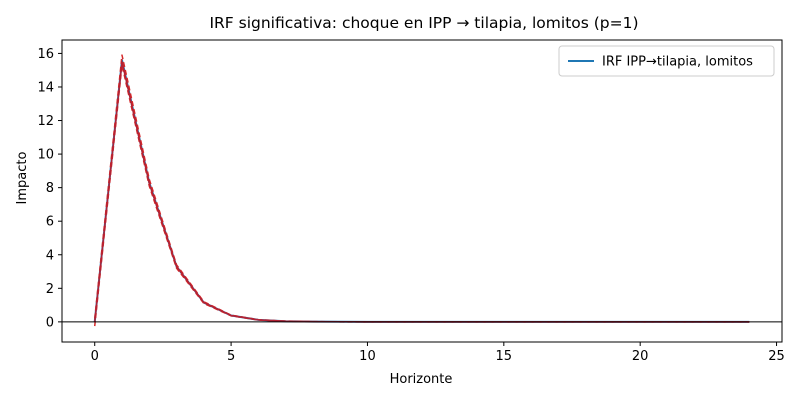  Describe the element at coordinates (50, 222) in the screenshot. I see `y-tick-label: 6` at that location.